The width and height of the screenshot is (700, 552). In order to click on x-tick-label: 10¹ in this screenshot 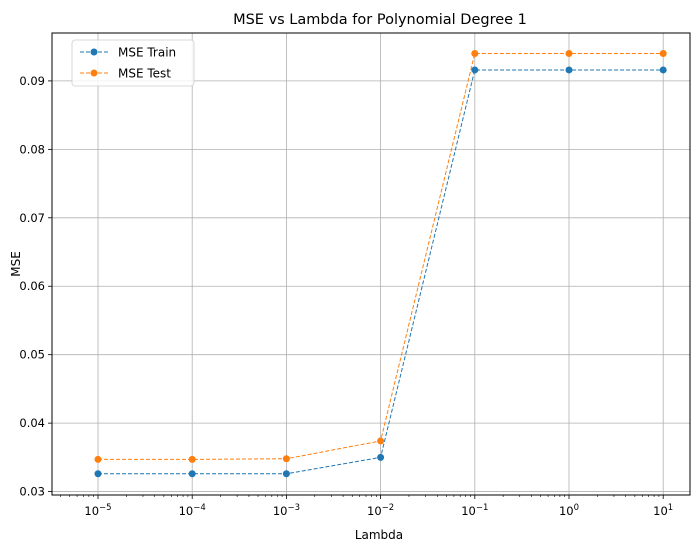, I will do `click(663, 510)`.